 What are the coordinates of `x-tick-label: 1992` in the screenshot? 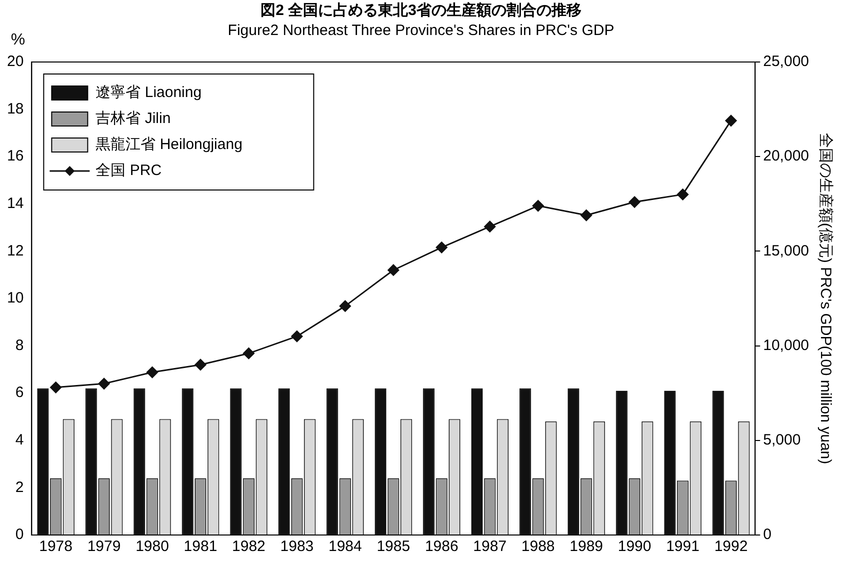 It's located at (731, 547).